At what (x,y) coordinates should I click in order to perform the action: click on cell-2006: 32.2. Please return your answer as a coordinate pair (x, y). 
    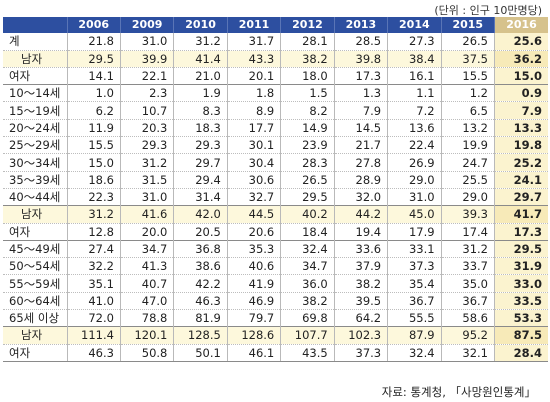
    Looking at the image, I should click on (93, 266).